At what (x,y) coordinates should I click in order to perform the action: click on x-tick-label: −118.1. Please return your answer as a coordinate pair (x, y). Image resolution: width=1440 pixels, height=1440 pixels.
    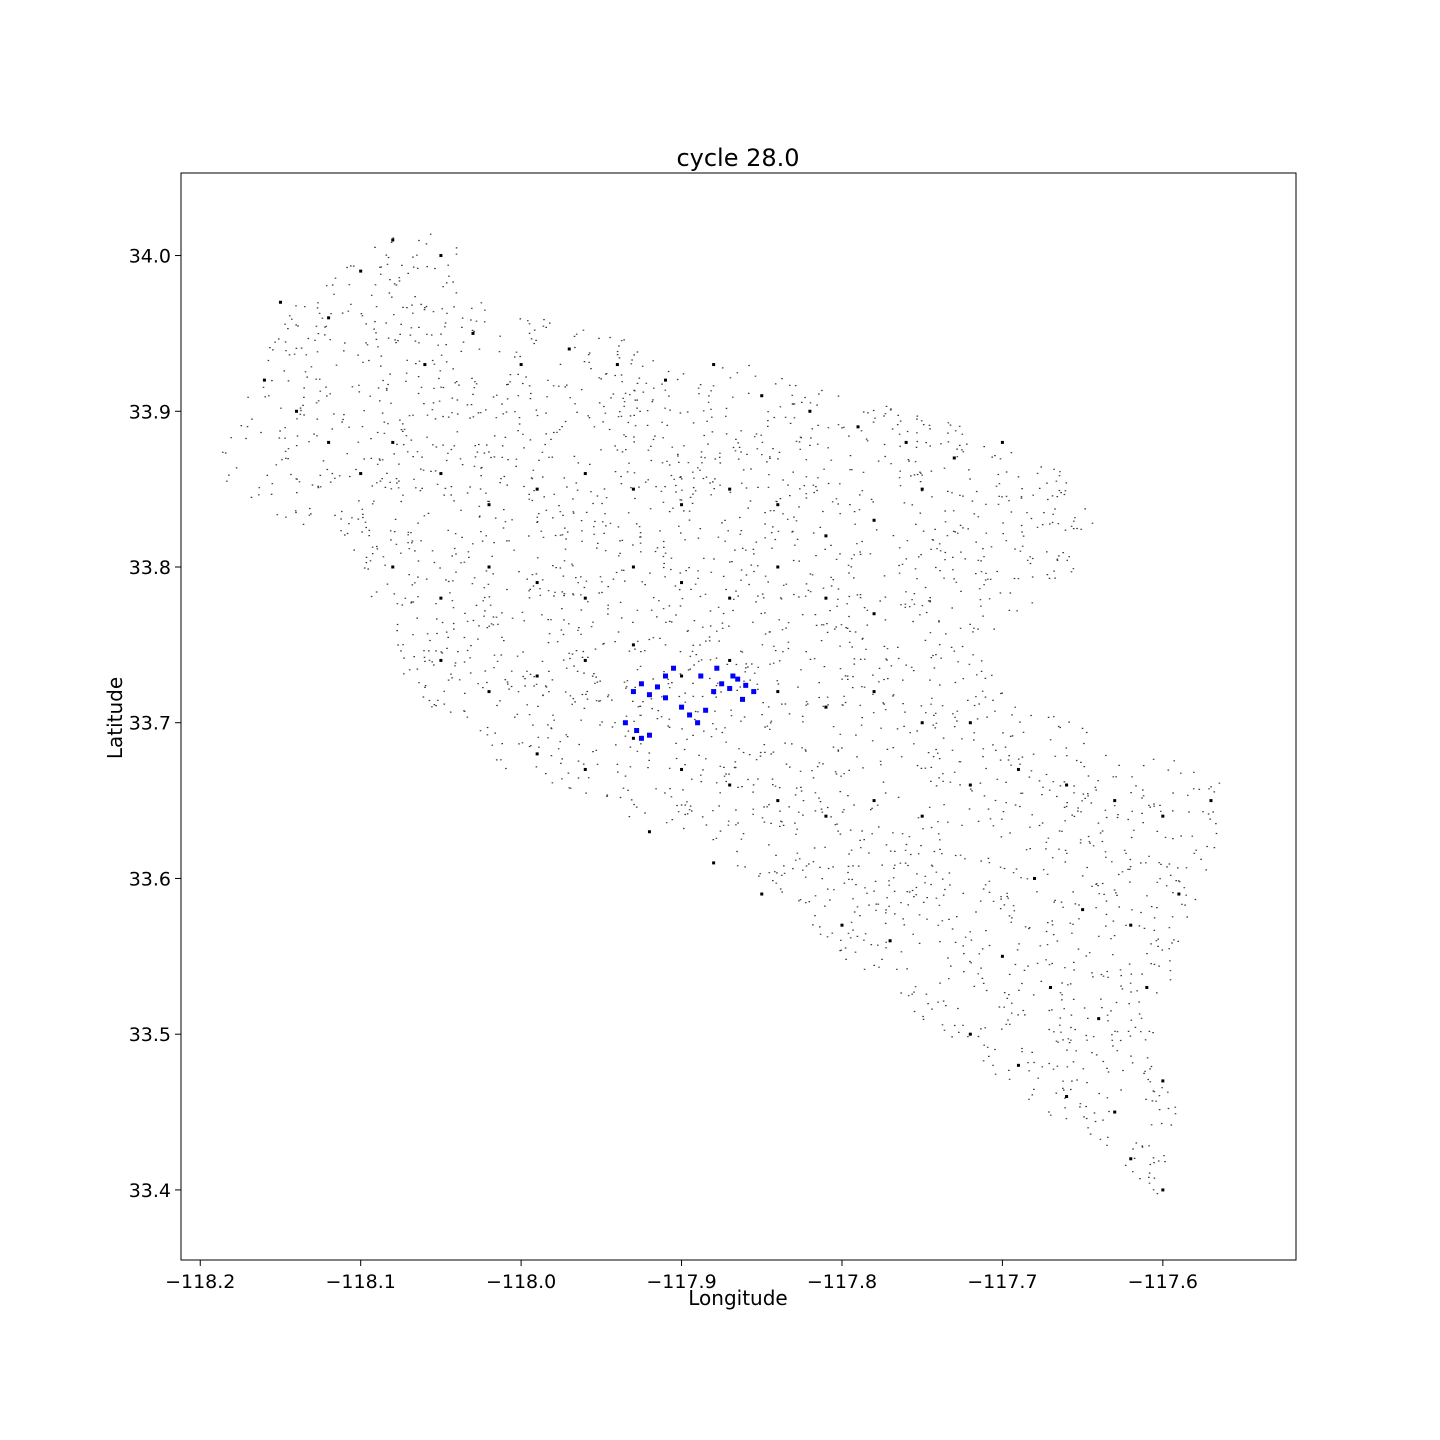
    Looking at the image, I should click on (361, 1282).